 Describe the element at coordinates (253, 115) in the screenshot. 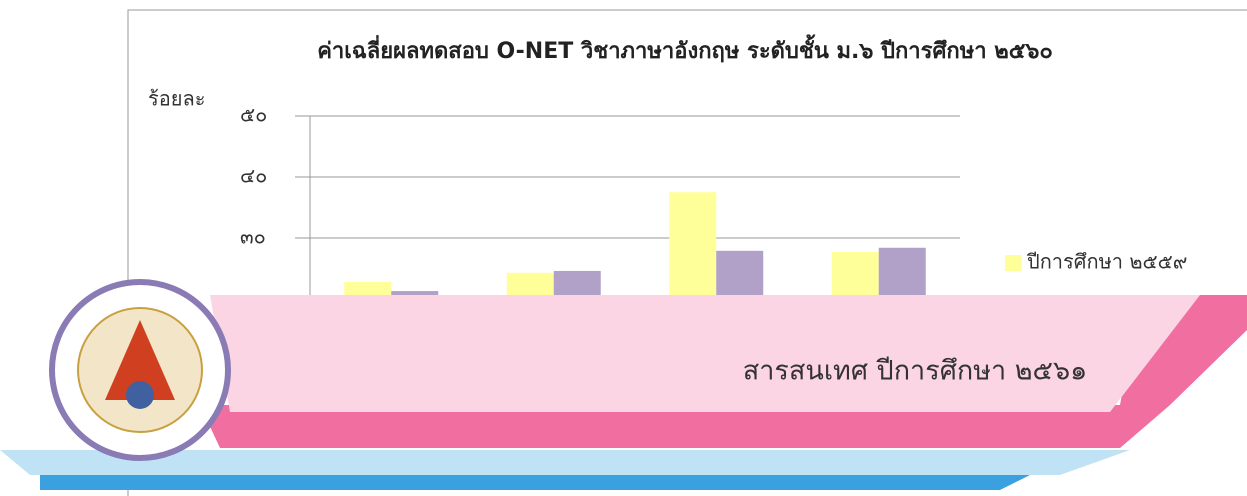

I see `y-tick-label: ๕๐` at that location.